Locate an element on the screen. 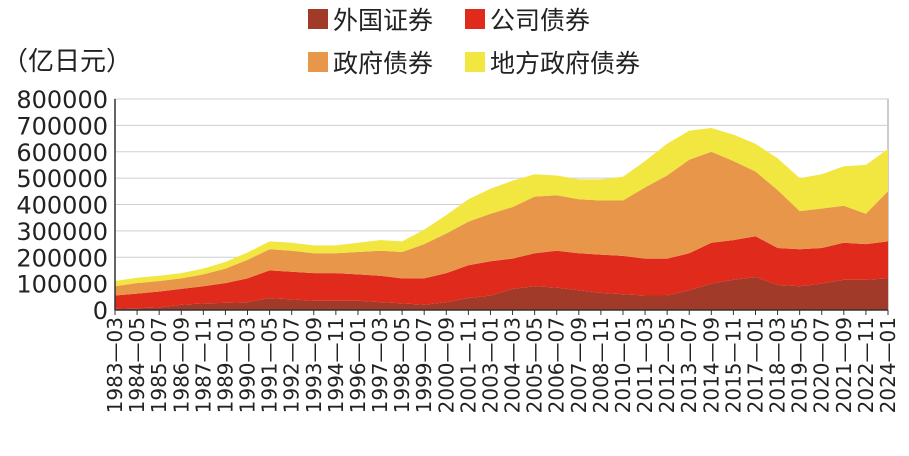 Image resolution: width=909 pixels, height=456 pixels. x-tick-label: 2012—05 is located at coordinates (667, 365).